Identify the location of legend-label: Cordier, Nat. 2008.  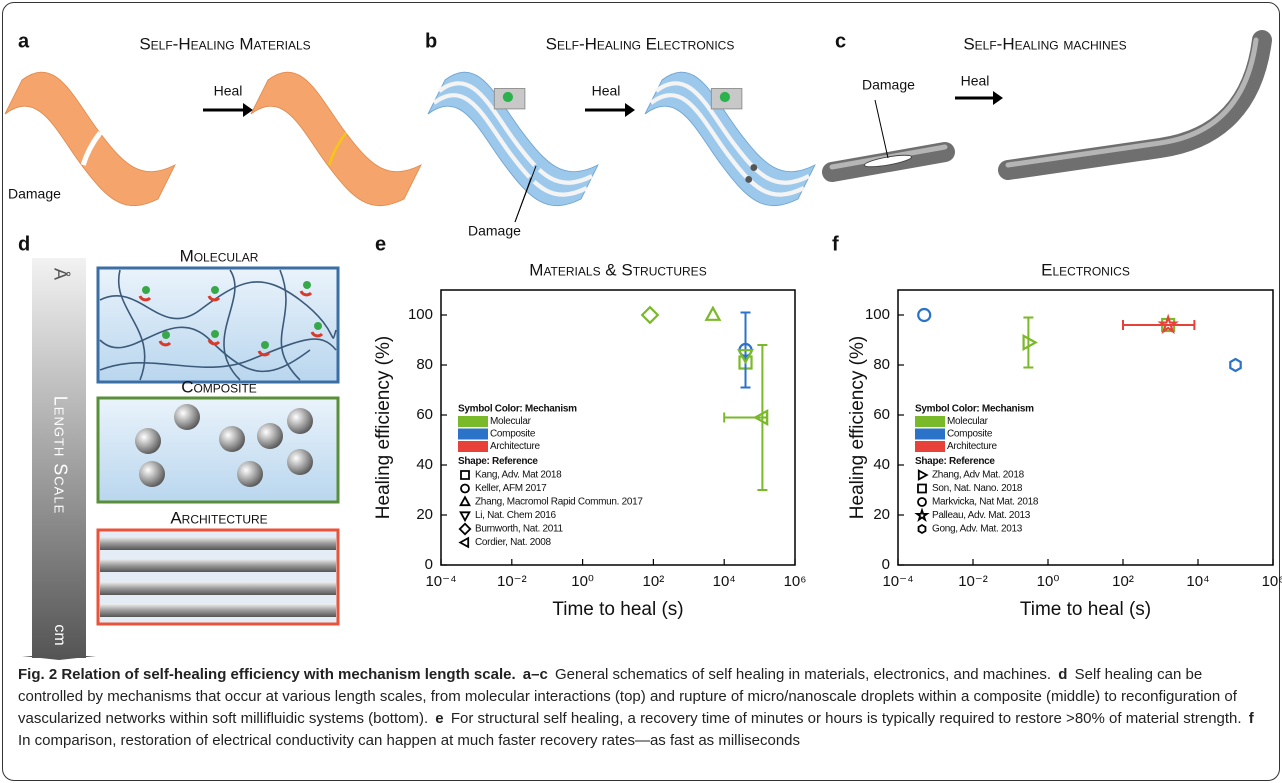
(513, 542).